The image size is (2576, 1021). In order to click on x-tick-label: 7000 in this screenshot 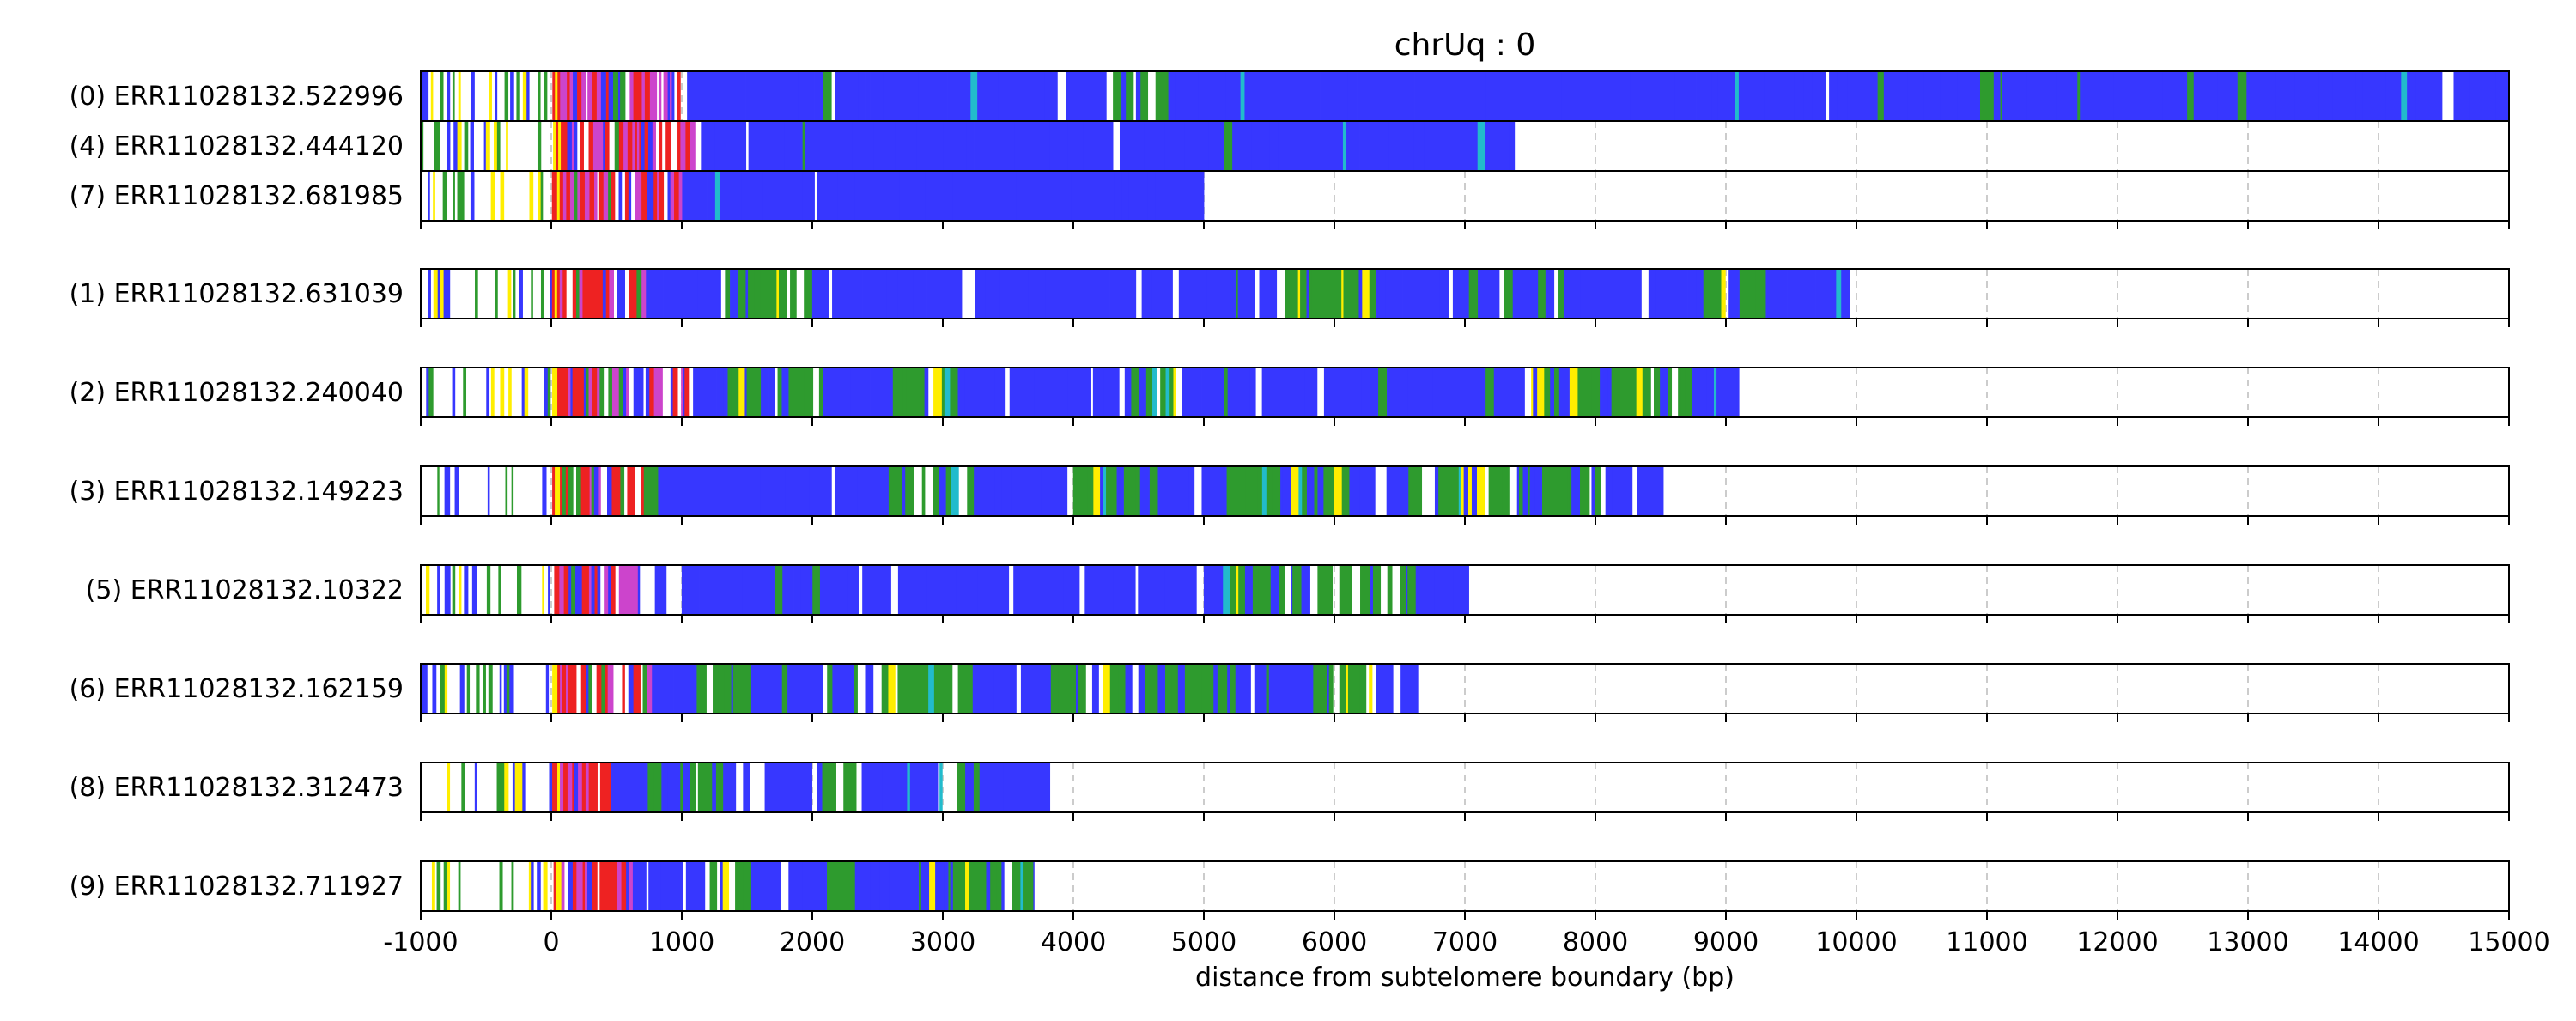, I will do `click(1465, 942)`.